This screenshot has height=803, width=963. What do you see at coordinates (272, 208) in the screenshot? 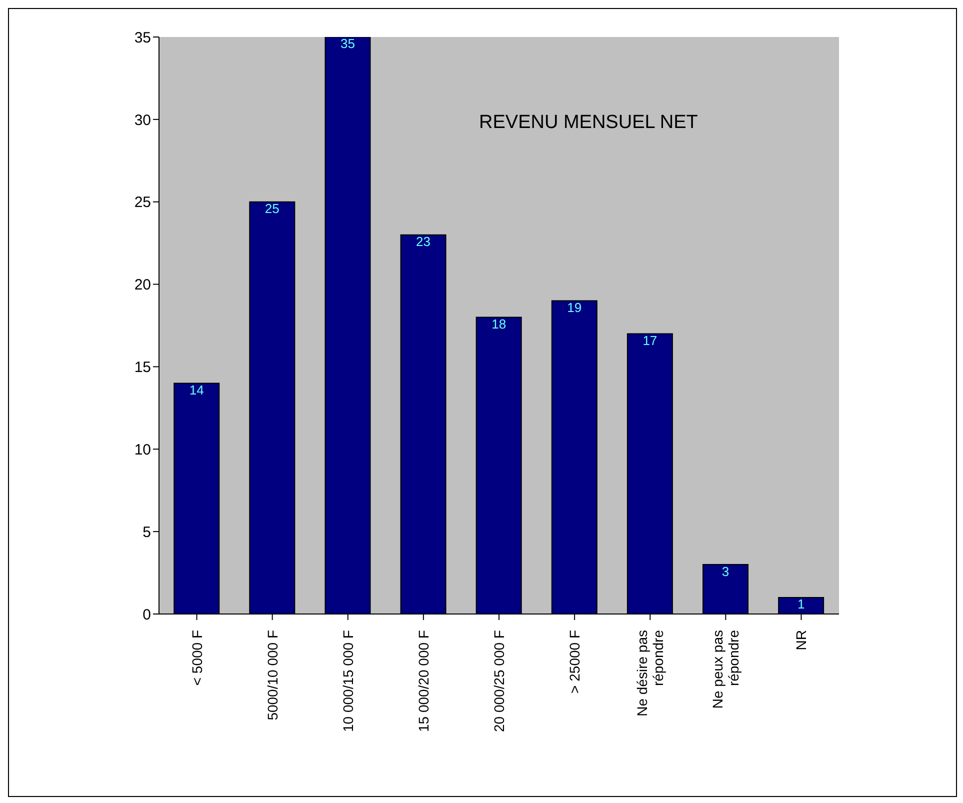
I see `data-label: 25` at bounding box center [272, 208].